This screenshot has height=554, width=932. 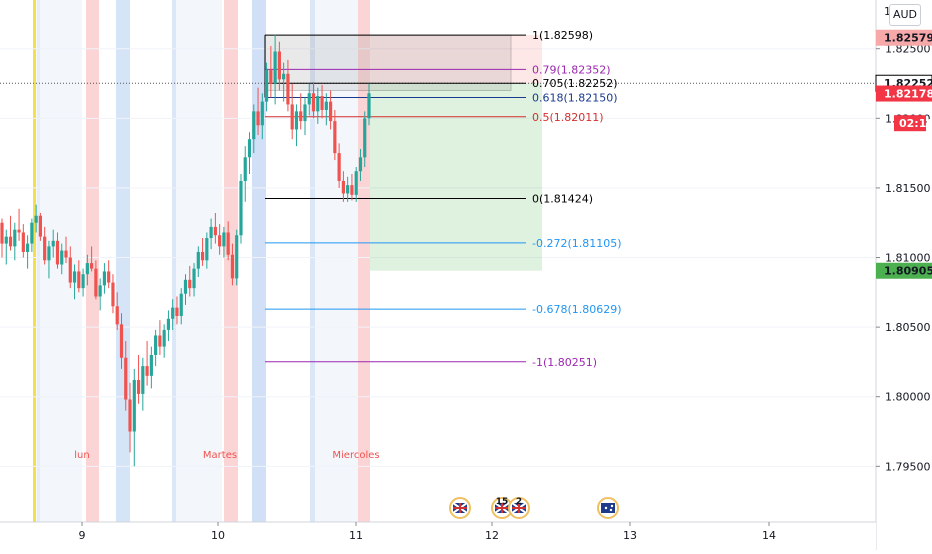 What do you see at coordinates (492, 535) in the screenshot?
I see `time-tick-label: 12` at bounding box center [492, 535].